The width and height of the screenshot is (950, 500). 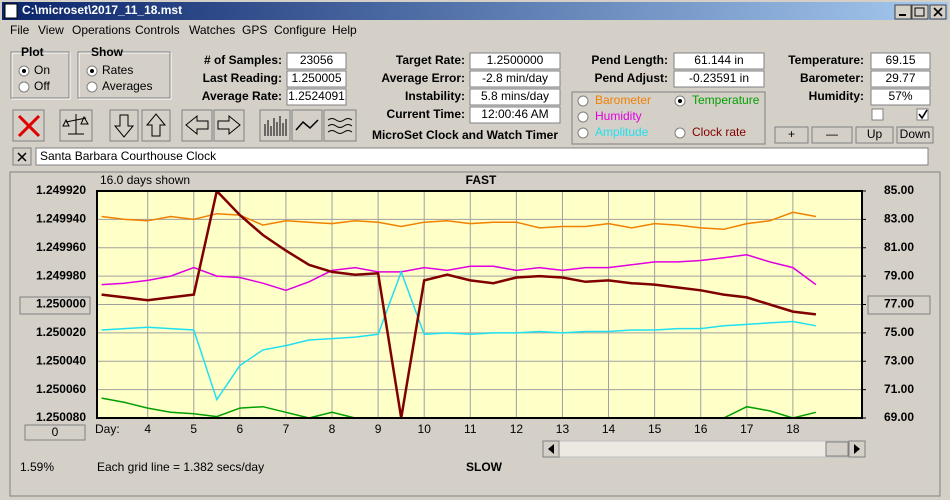 I want to click on y2-tick-label: 73.00, so click(x=899, y=360).